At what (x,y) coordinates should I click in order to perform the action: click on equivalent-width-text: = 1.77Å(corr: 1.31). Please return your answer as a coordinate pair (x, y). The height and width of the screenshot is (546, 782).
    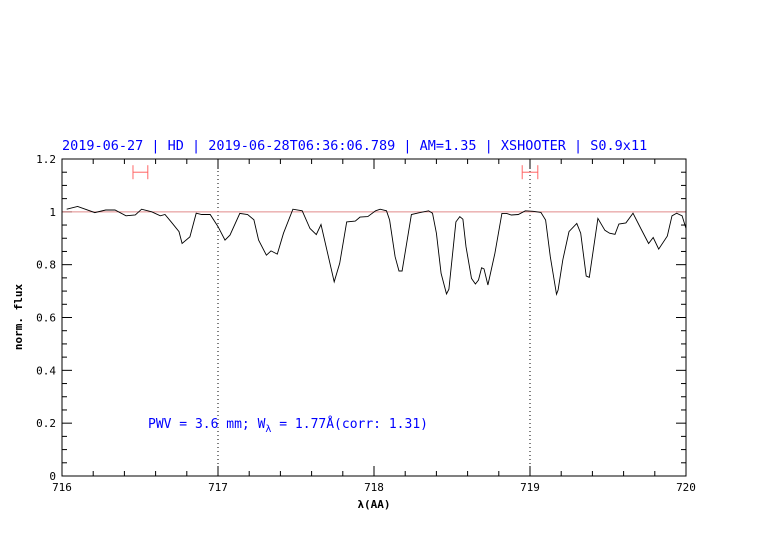
    Looking at the image, I should click on (349, 424).